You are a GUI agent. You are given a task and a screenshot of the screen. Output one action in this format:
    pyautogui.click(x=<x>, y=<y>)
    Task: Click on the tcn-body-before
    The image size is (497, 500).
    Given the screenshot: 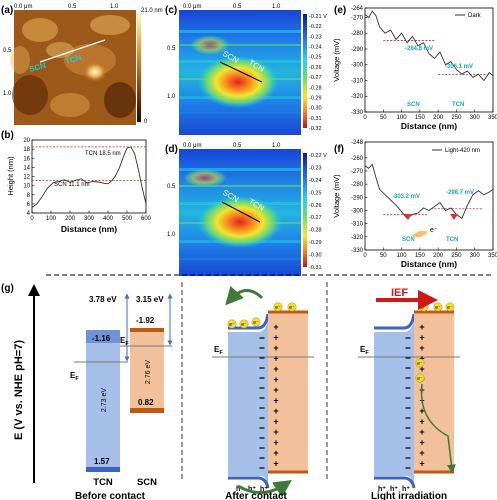 What is the action you would take?
    pyautogui.click(x=103, y=405)
    